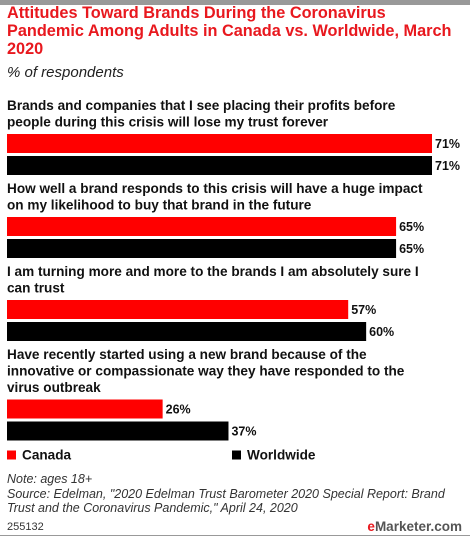 This screenshot has width=470, height=539. Describe the element at coordinates (243, 432) in the screenshot. I see `data-label: 37%` at that location.